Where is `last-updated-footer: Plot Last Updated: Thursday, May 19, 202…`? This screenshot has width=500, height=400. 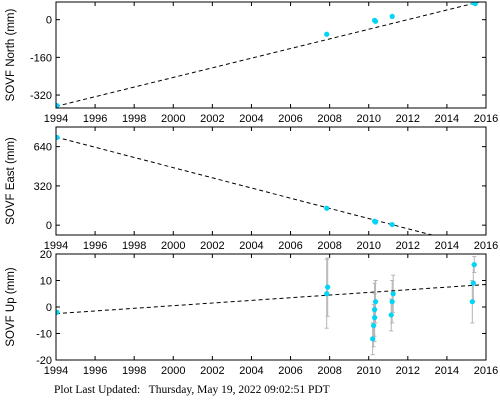
last-updated-footer: Plot Last Updated: Thursday, May 19, 202… is located at coordinates (192, 390).